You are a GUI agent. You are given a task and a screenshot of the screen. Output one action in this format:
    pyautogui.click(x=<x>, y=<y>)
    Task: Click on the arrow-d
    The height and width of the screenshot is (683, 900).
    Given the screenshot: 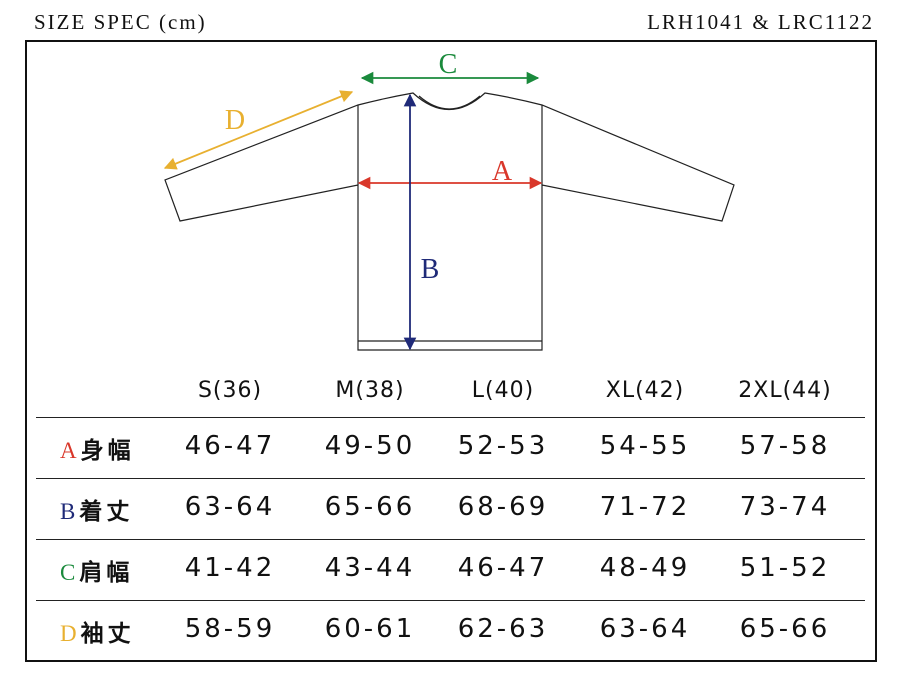 What is the action you would take?
    pyautogui.click(x=258, y=130)
    